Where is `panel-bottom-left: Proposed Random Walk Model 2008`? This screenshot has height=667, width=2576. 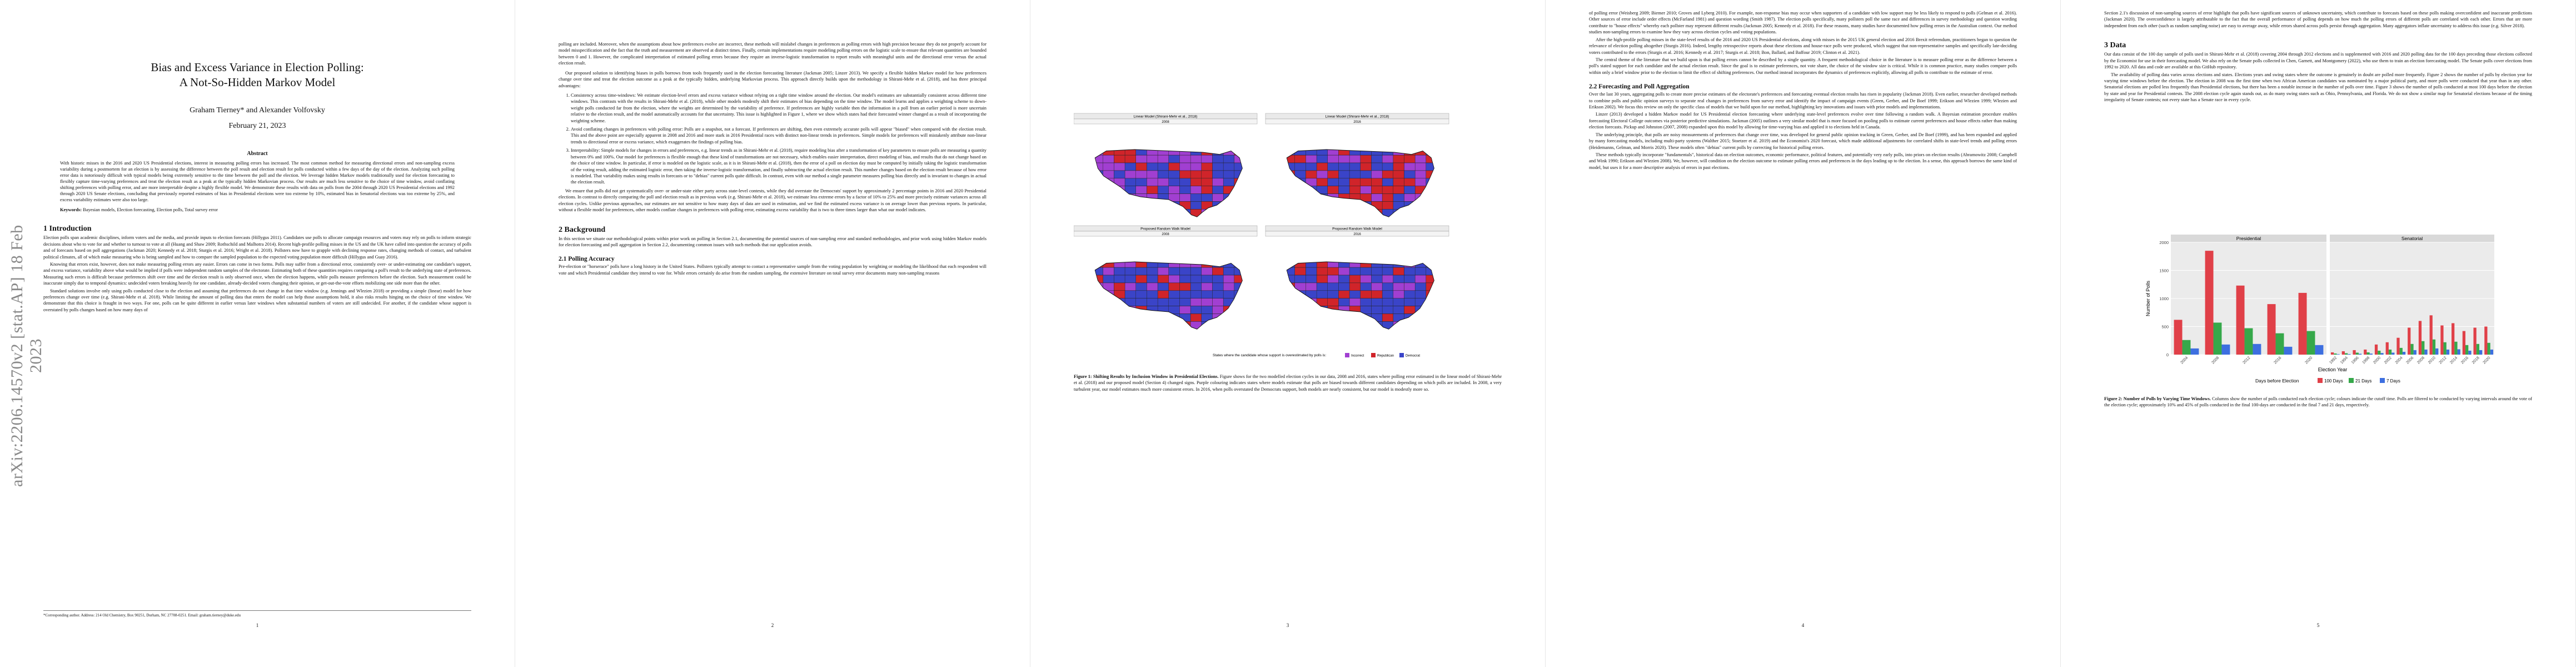 panel-bottom-left: Proposed Random Walk Model 2008 is located at coordinates (1165, 277).